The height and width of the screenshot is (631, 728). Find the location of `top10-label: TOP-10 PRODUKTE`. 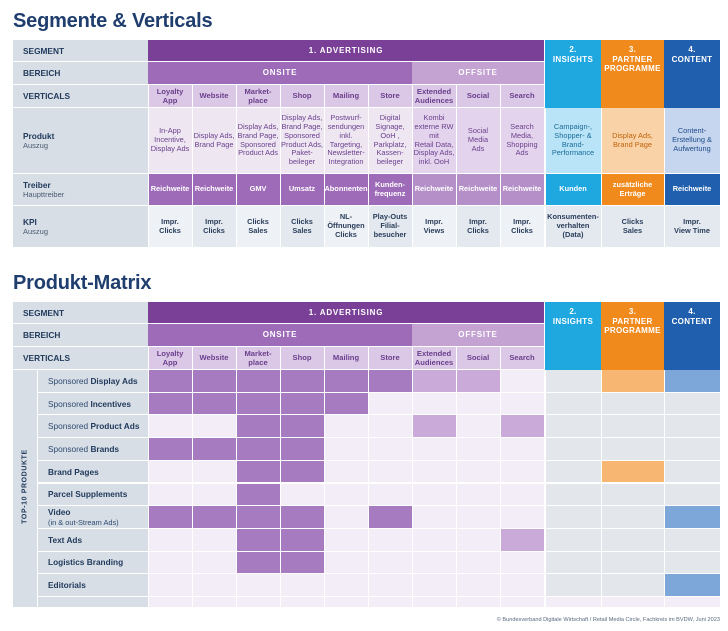

top10-label: TOP-10 PRODUKTE is located at coordinates (25, 486).